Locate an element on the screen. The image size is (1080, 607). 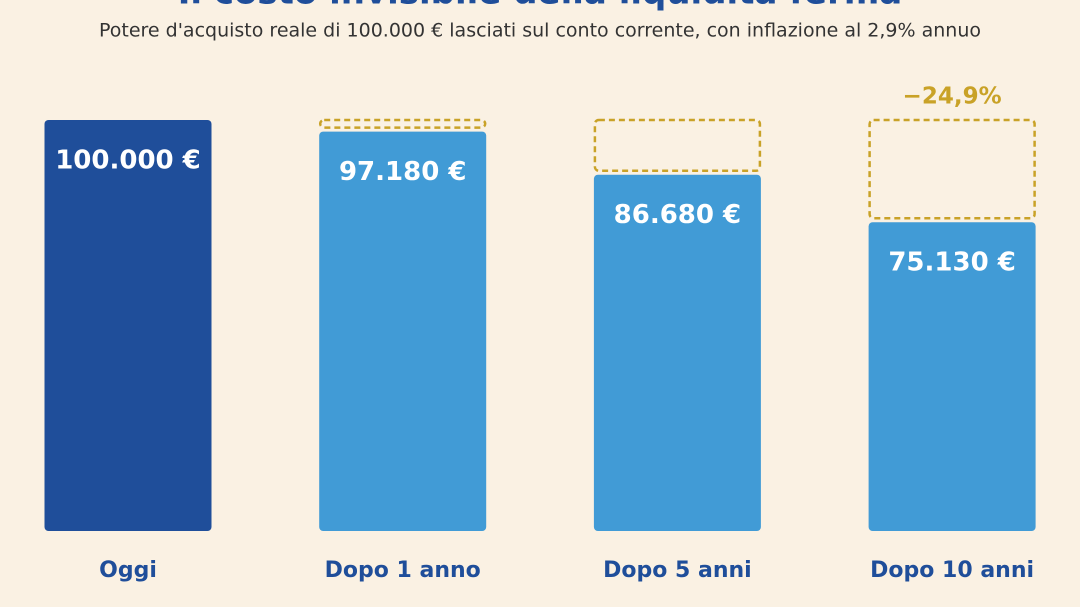
value-label: 75.130 € is located at coordinates (951, 263).